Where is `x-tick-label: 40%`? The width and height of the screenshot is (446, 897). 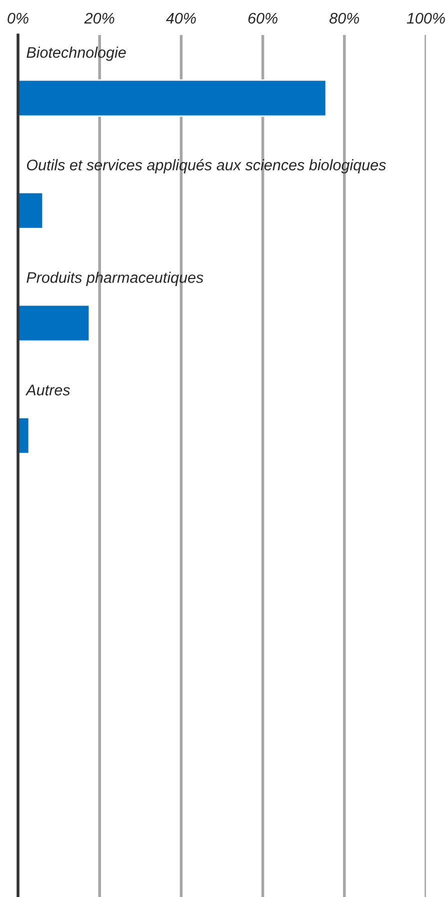 x-tick-label: 40% is located at coordinates (181, 18).